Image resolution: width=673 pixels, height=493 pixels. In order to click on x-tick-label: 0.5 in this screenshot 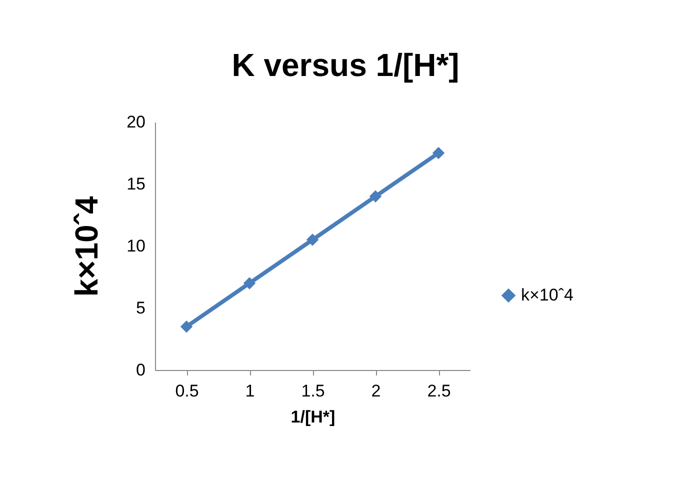, I will do `click(187, 391)`.